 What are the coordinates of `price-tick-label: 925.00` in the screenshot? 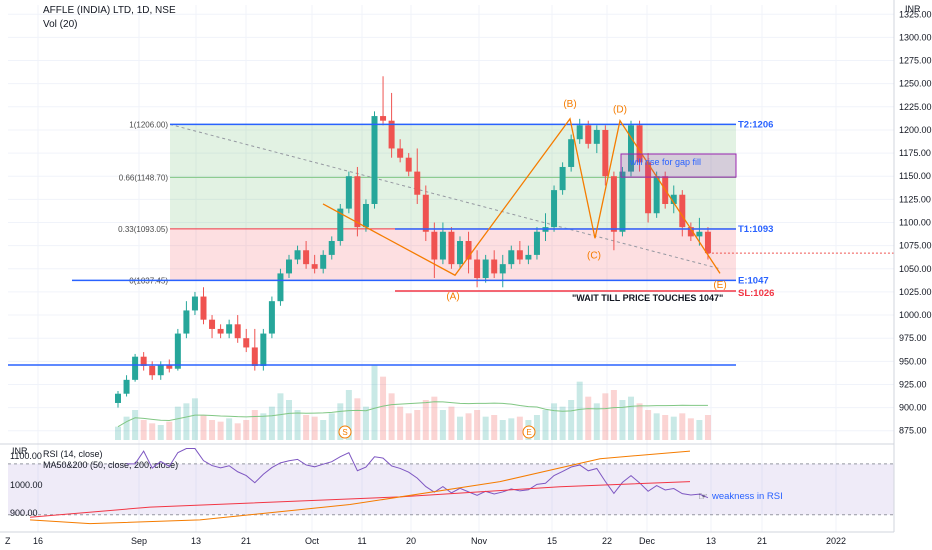 It's located at (913, 384).